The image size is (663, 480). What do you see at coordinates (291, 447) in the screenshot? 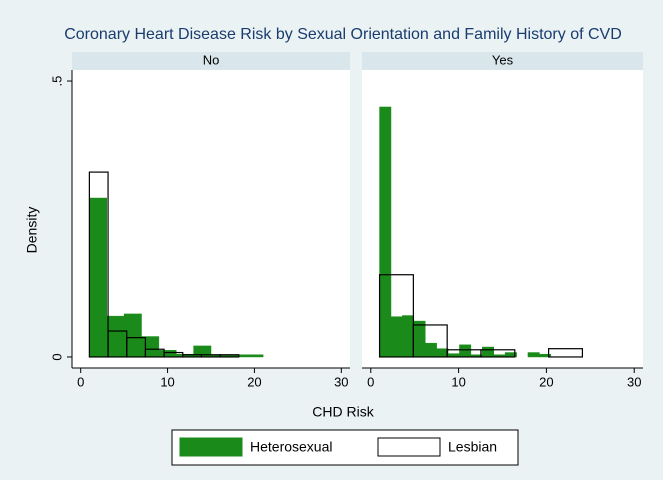
I see `legend-label: Heterosexual` at bounding box center [291, 447].